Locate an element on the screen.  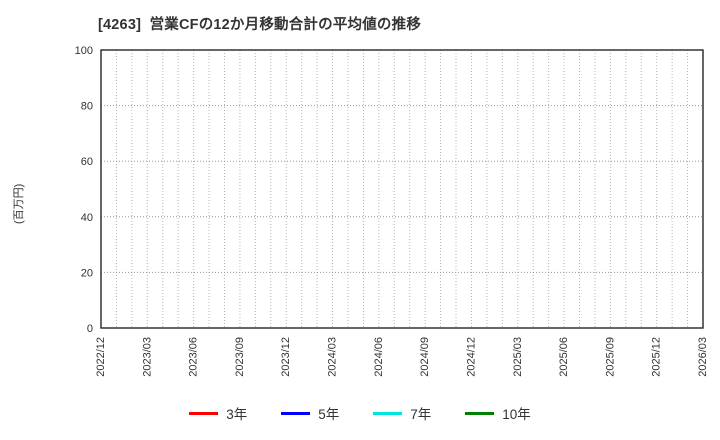
legend-item: 3年 is located at coordinates (218, 413).